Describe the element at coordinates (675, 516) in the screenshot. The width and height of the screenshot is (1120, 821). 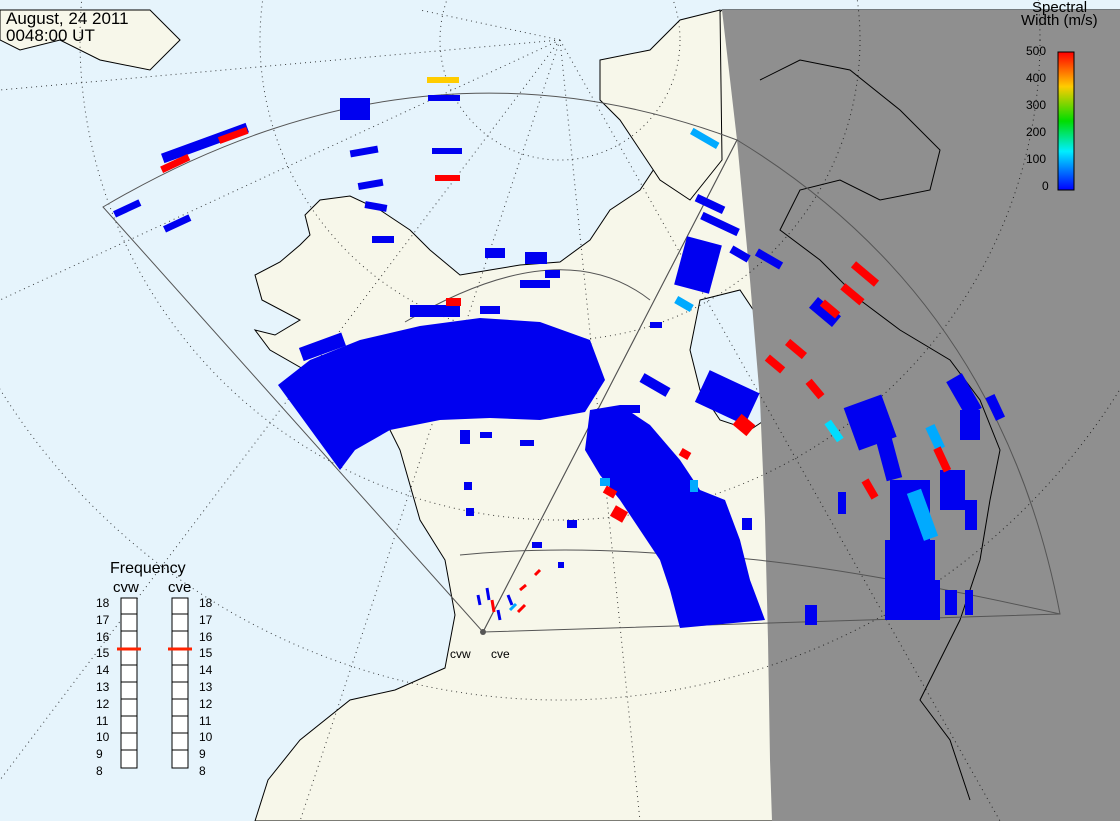
I see `scatter-band-cve` at that location.